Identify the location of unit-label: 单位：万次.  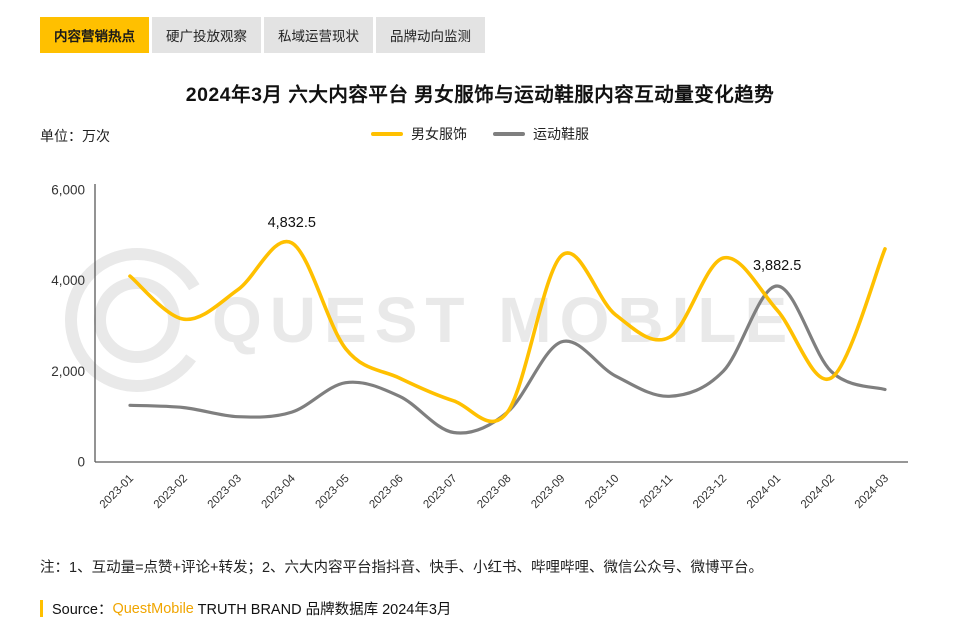
(75, 136).